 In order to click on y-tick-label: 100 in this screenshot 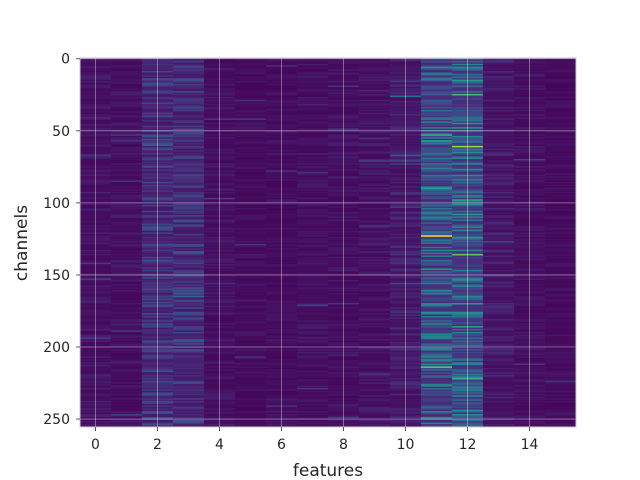, I will do `click(56, 204)`.